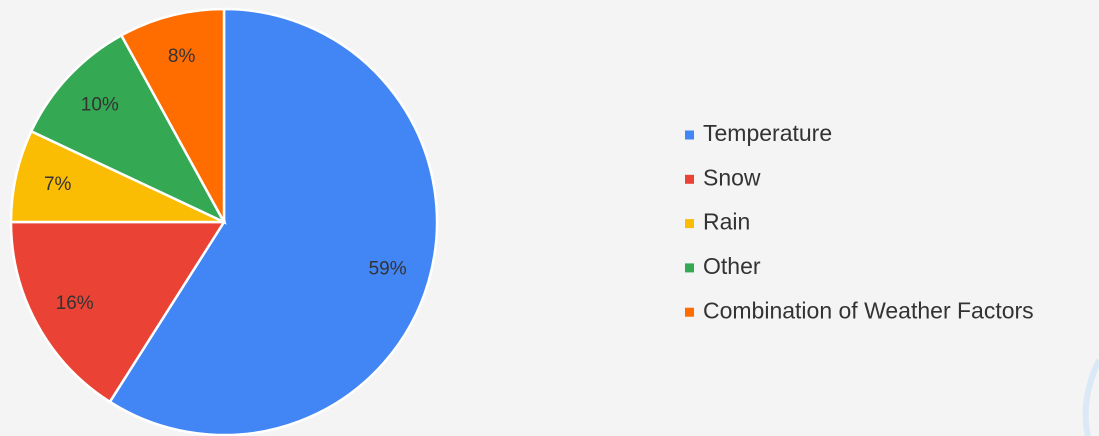 This screenshot has height=436, width=1099. What do you see at coordinates (58, 184) in the screenshot?
I see `slice-label: 7%` at bounding box center [58, 184].